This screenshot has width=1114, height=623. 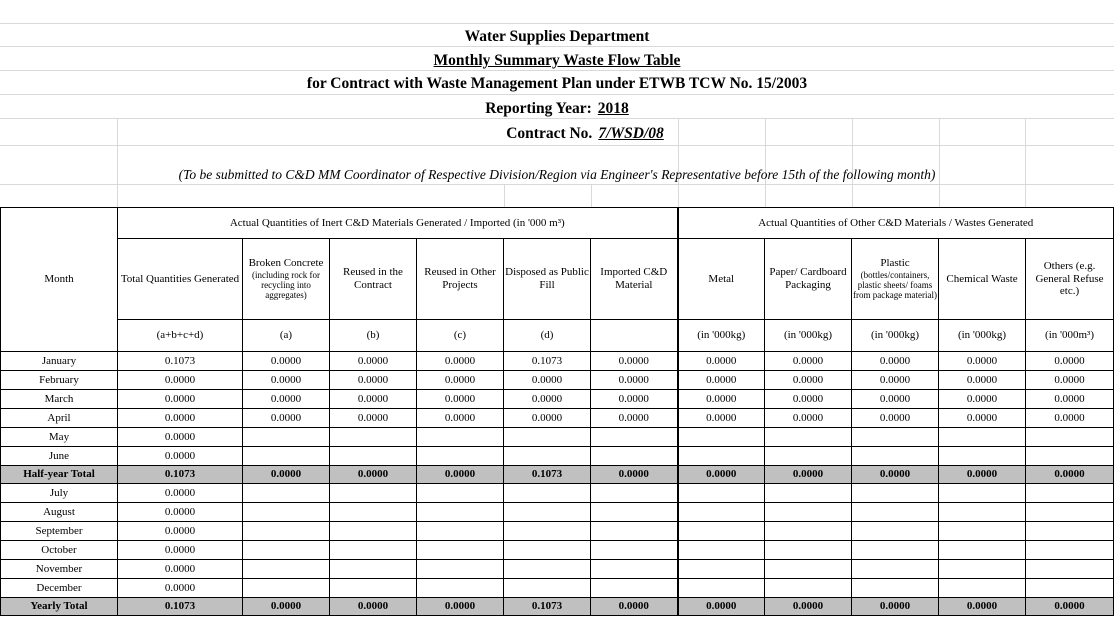 What do you see at coordinates (460, 279) in the screenshot?
I see `col-header-reused-other: Reused in Other Projects` at bounding box center [460, 279].